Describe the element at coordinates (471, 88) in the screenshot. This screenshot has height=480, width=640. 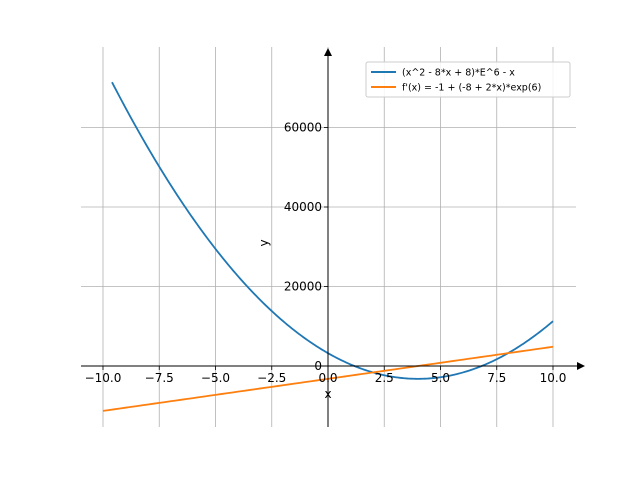
I see `legend-label-series-2: f'(x) = -1 + (-8 + 2*x)*exp(6)` at that location.